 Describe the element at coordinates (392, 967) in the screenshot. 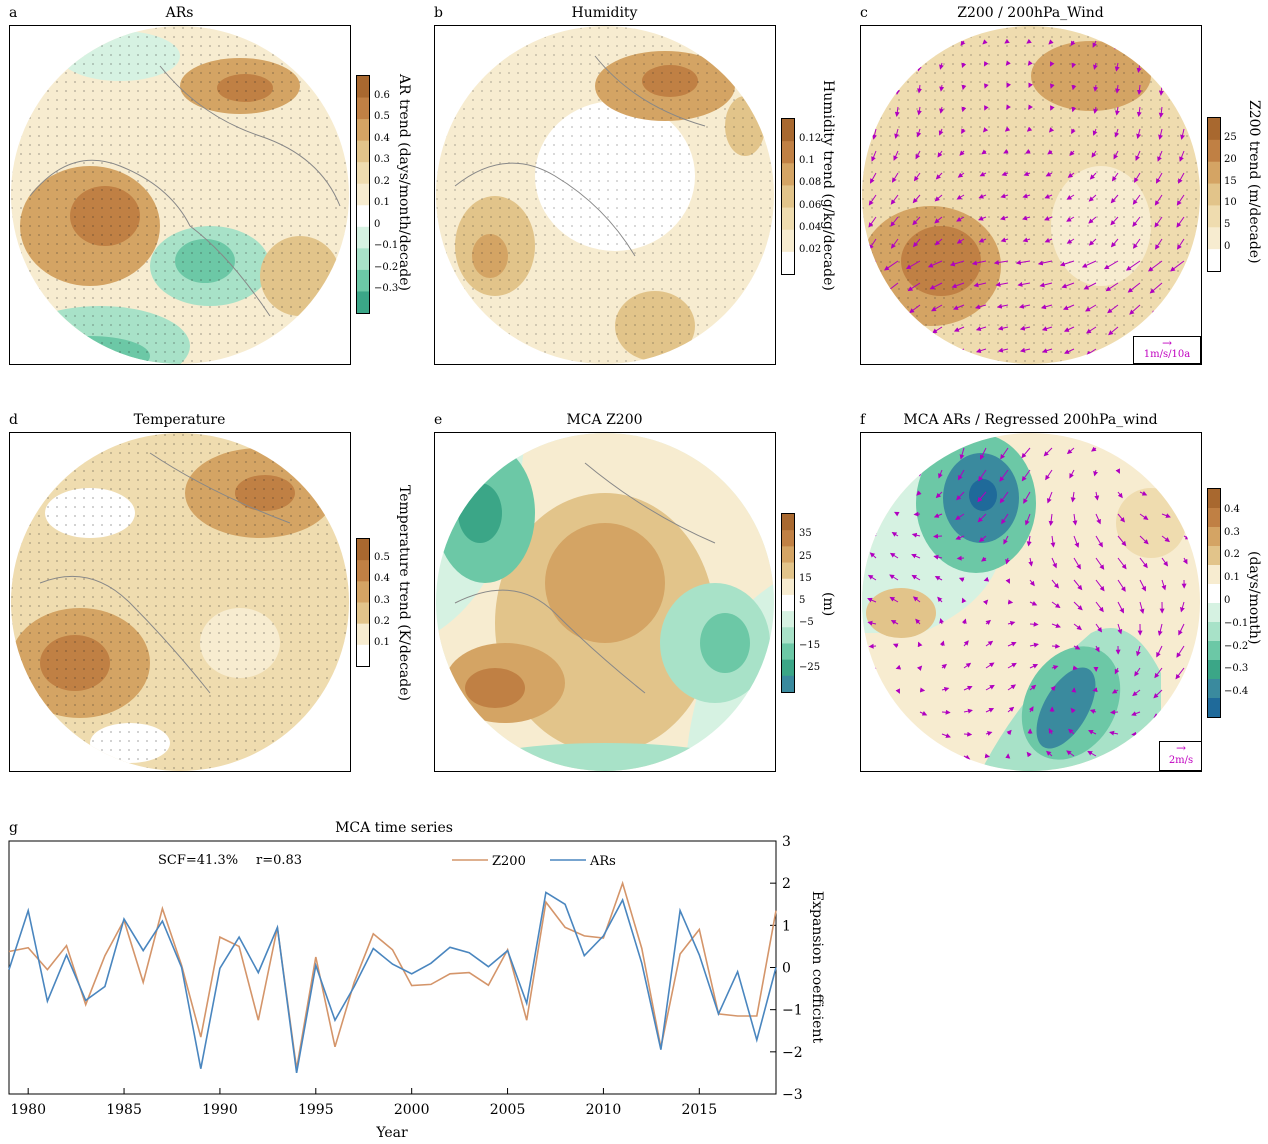

I see `plot-frame` at that location.